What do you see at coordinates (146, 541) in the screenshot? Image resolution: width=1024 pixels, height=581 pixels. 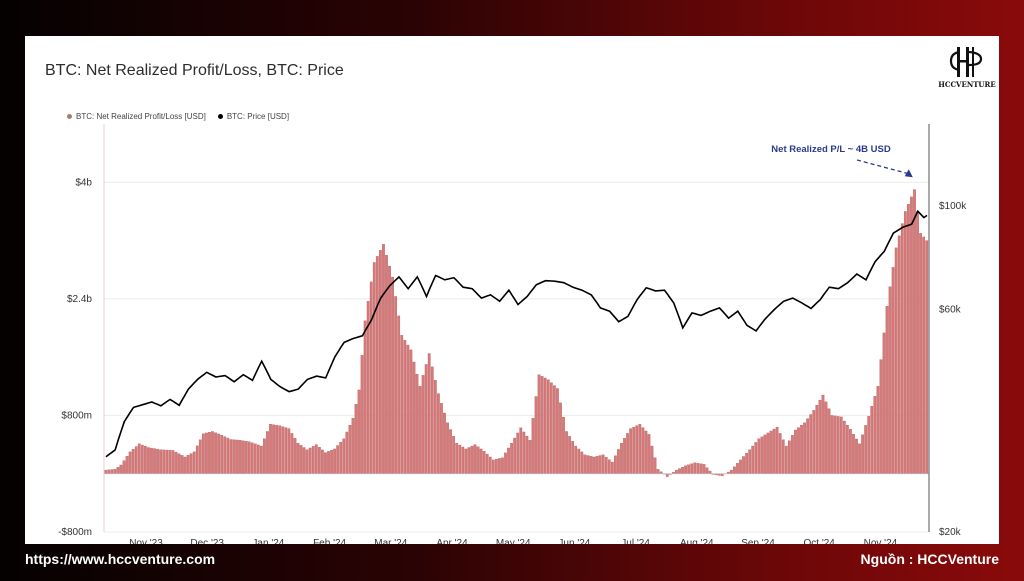 I see `x-tick-label: Nov '23` at bounding box center [146, 541].